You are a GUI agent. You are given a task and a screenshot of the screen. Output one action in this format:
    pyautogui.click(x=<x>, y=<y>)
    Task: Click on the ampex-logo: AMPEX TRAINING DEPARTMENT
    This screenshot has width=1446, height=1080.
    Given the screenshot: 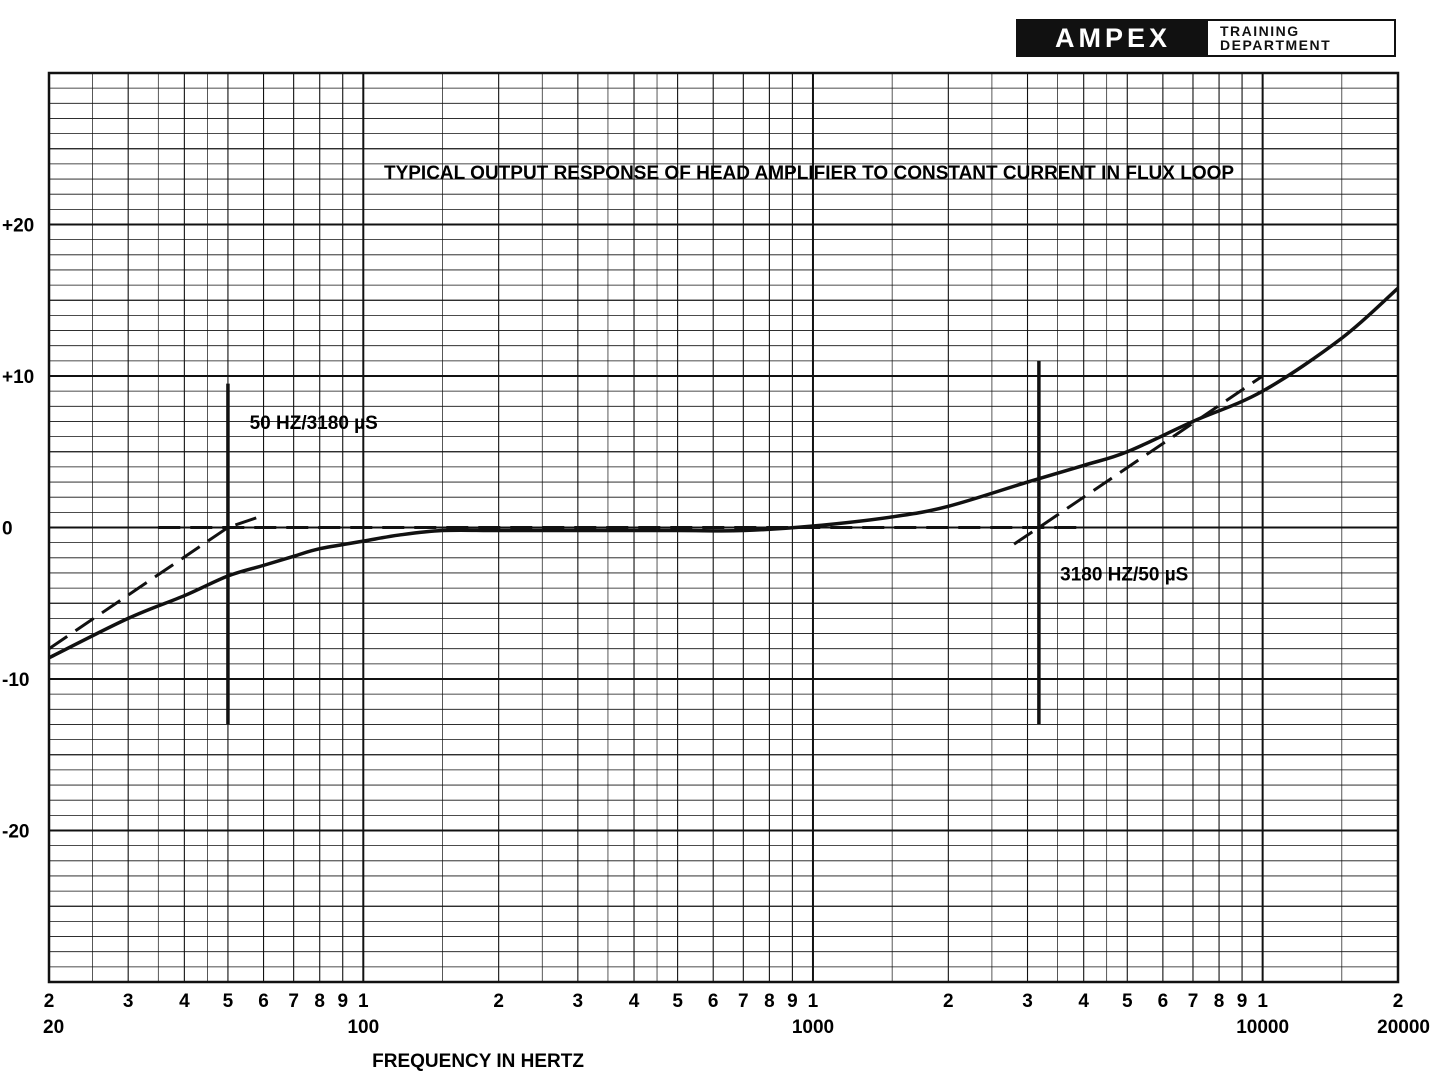 What is the action you would take?
    pyautogui.click(x=1206, y=38)
    